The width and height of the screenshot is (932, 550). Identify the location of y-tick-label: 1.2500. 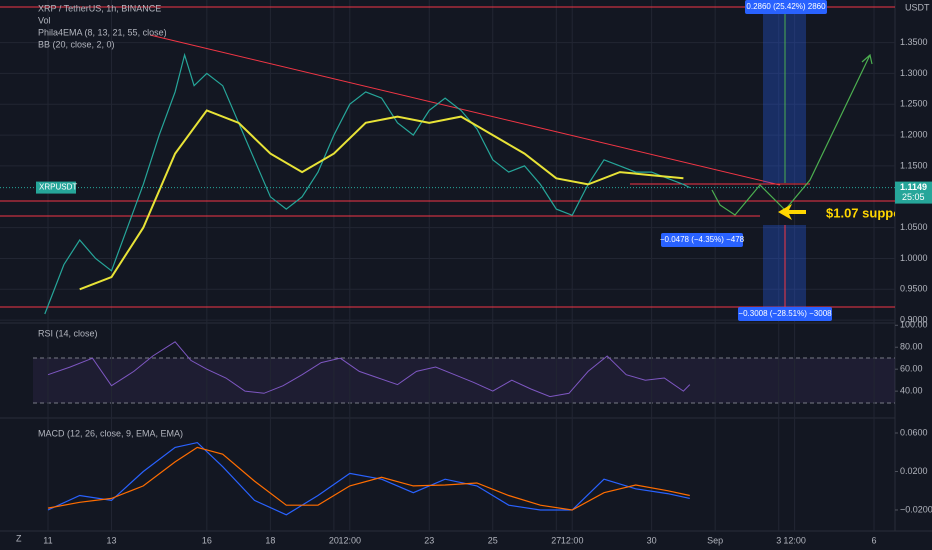
(914, 104).